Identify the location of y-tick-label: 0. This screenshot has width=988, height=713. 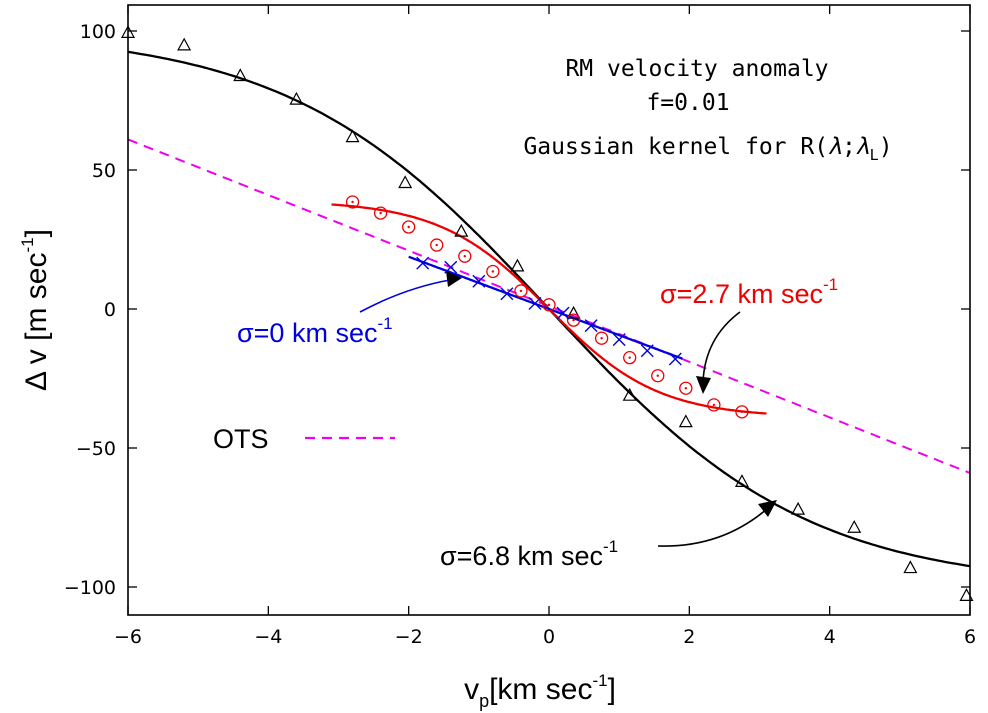
(110, 310).